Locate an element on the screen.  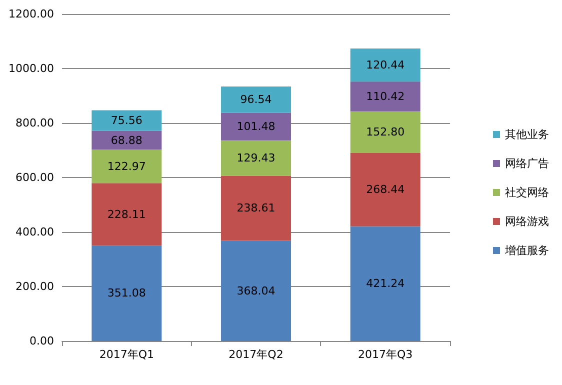
data-label: 238.61 is located at coordinates (256, 208).